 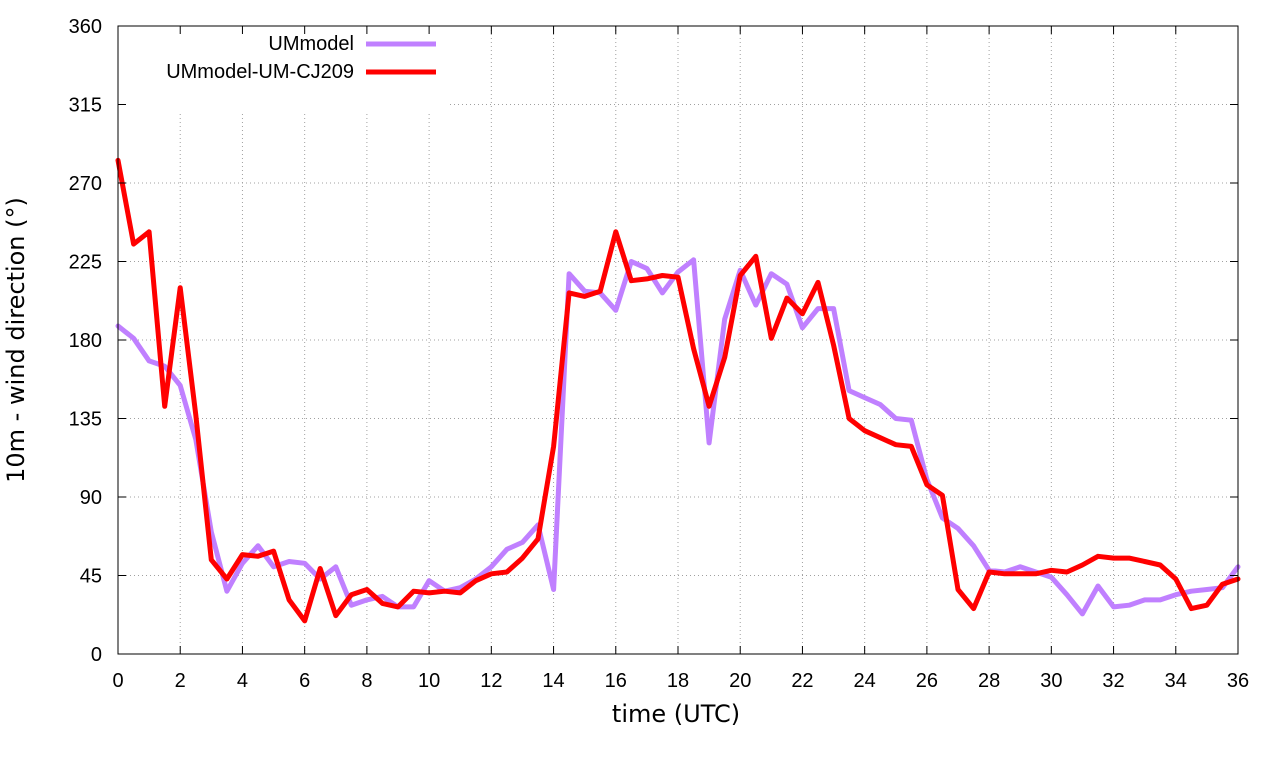 I want to click on y-tick-label: 0, so click(x=96, y=655).